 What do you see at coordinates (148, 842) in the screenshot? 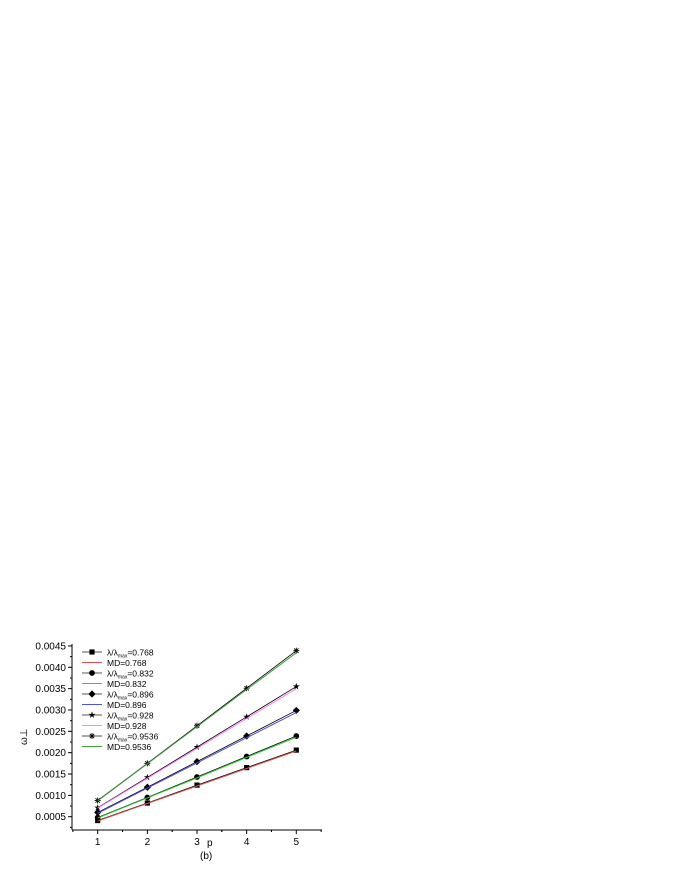
I see `x-tick-label: 2` at bounding box center [148, 842].